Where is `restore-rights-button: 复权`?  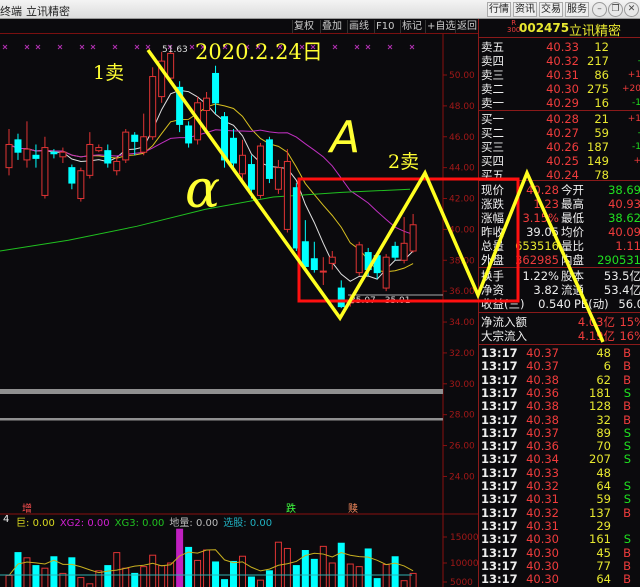 restore-rights-button: 复权 is located at coordinates (303, 26).